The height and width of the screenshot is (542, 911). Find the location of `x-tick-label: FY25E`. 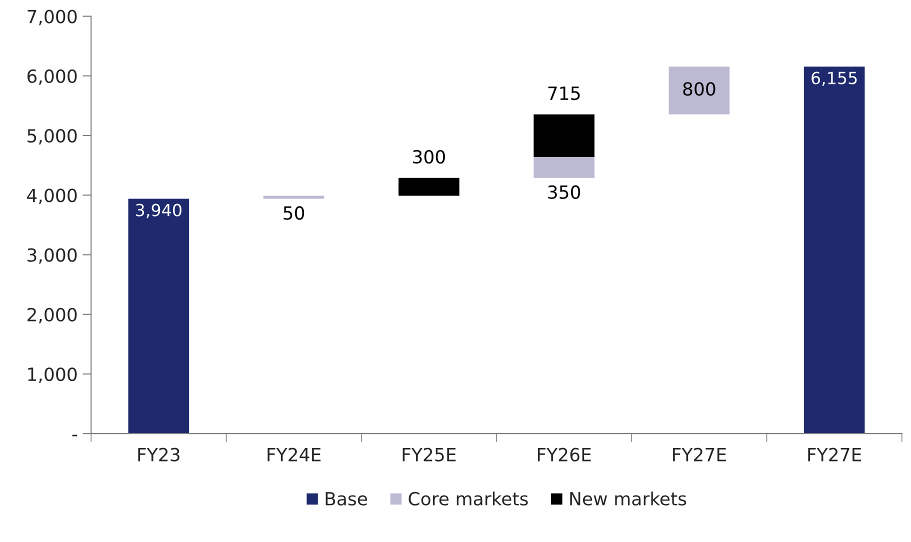

x-tick-label: FY25E is located at coordinates (429, 455).